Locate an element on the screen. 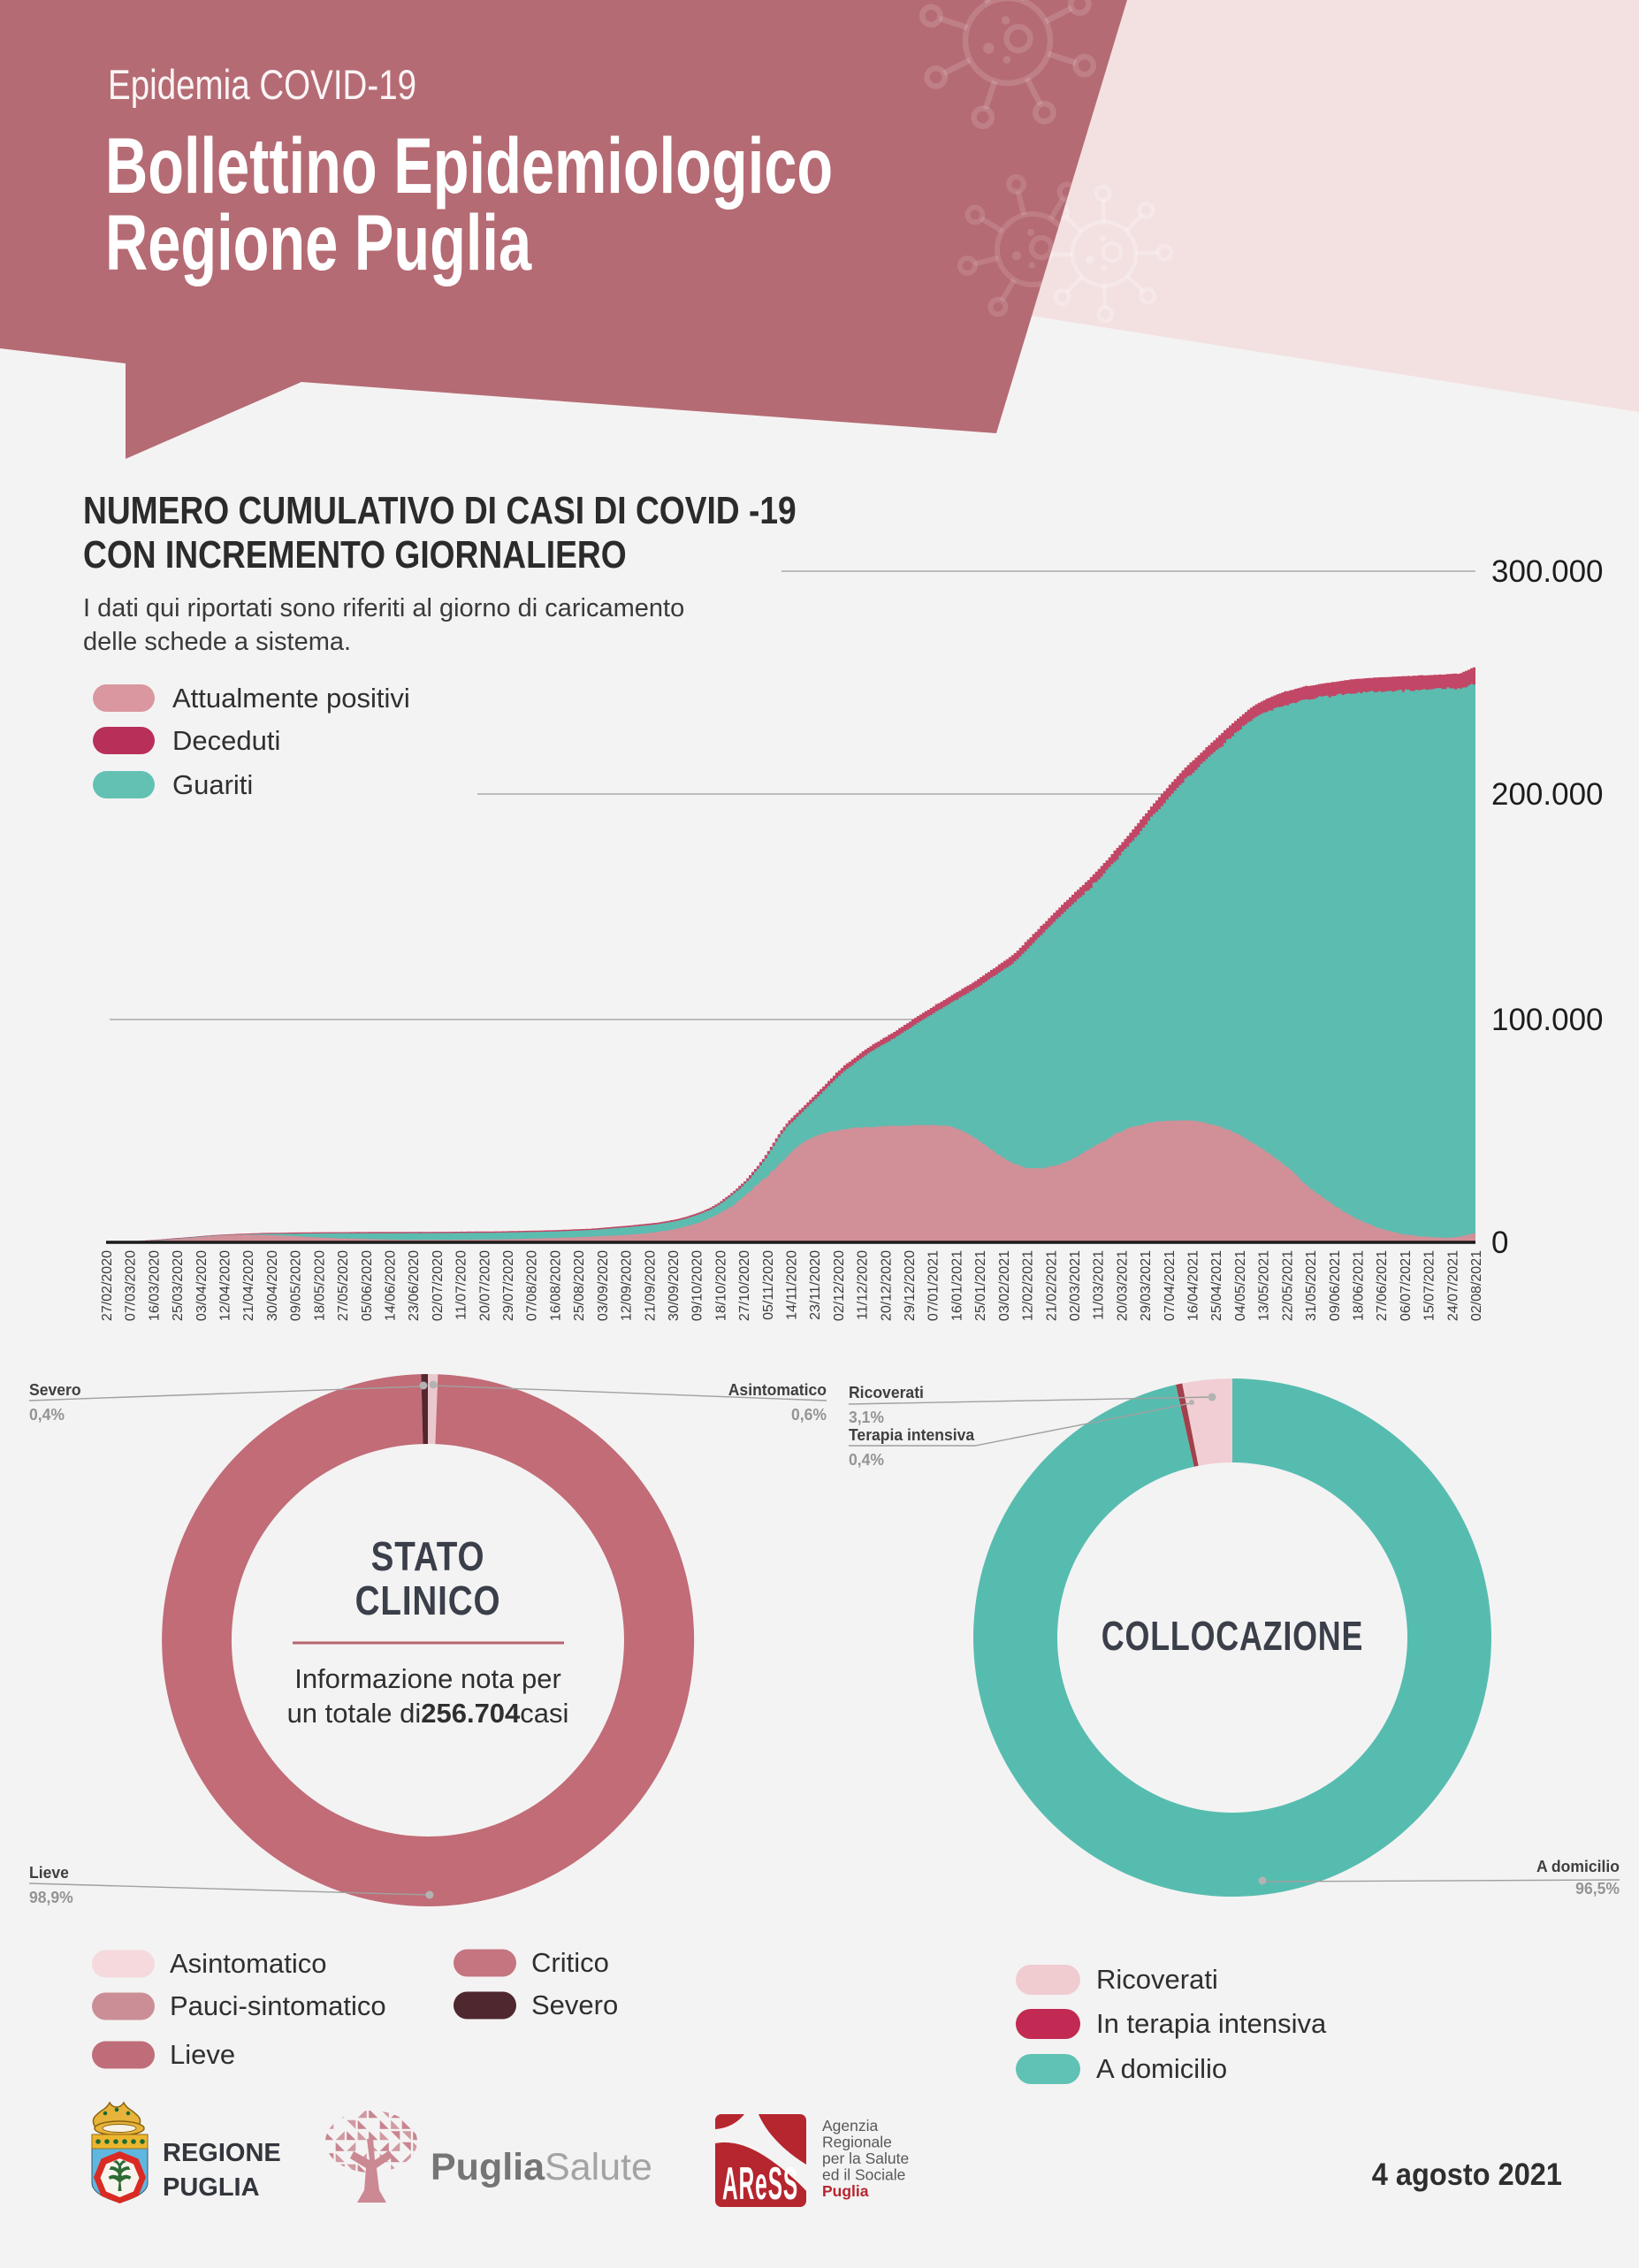 This screenshot has height=2268, width=1639. svg-text: Agenzia is located at coordinates (850, 2125).